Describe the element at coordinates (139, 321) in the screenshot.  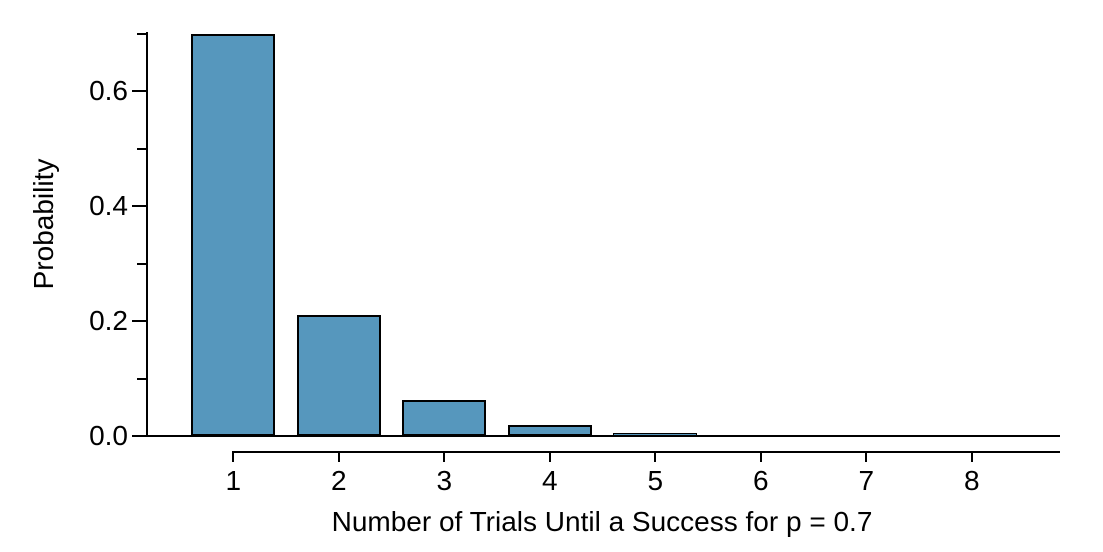
I see `y-major-tick-0.2` at that location.